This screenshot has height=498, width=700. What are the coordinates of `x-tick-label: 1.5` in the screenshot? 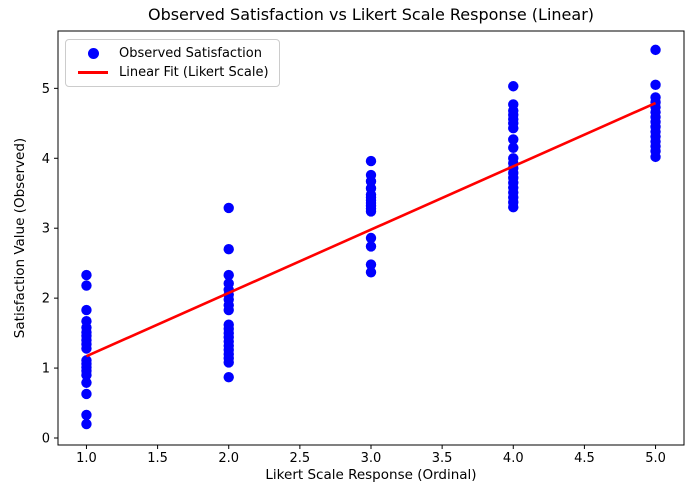 It's located at (157, 458).